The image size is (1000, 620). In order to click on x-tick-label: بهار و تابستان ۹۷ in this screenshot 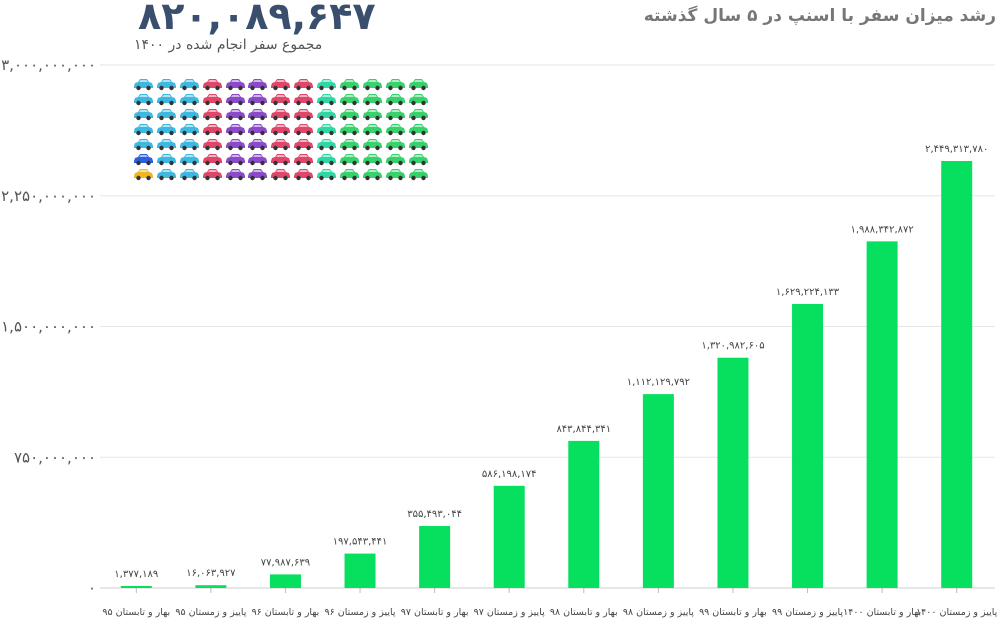, I will do `click(435, 612)`.